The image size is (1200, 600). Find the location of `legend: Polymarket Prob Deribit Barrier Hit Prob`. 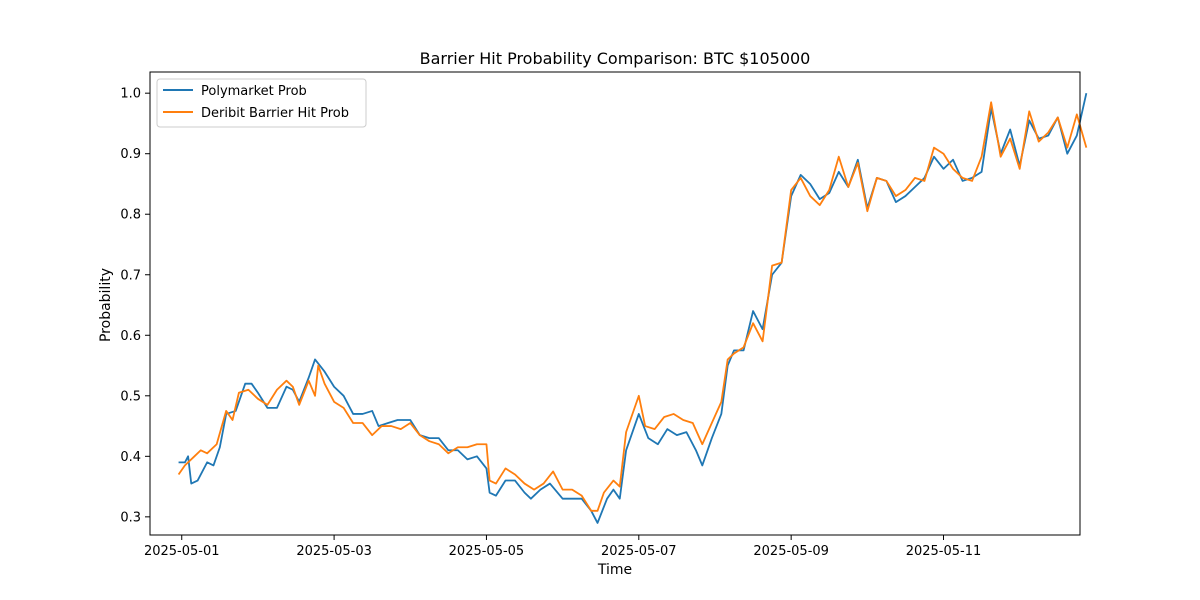

legend: Polymarket Prob Deribit Barrier Hit Prob is located at coordinates (261, 103).